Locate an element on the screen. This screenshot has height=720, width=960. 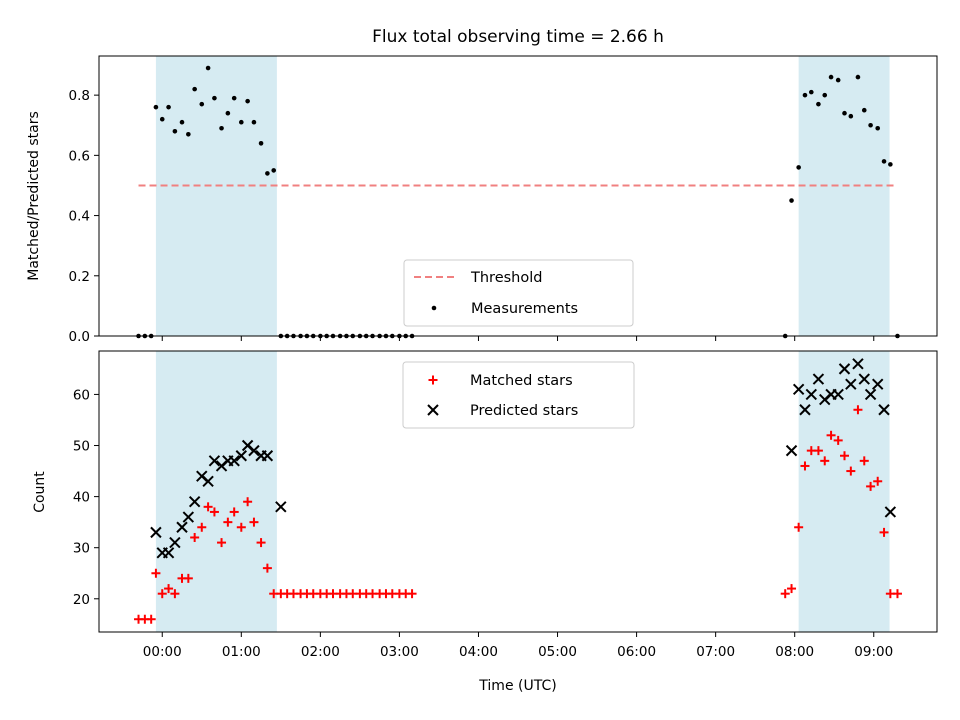
legend-measurements-swatch is located at coordinates (434, 308).